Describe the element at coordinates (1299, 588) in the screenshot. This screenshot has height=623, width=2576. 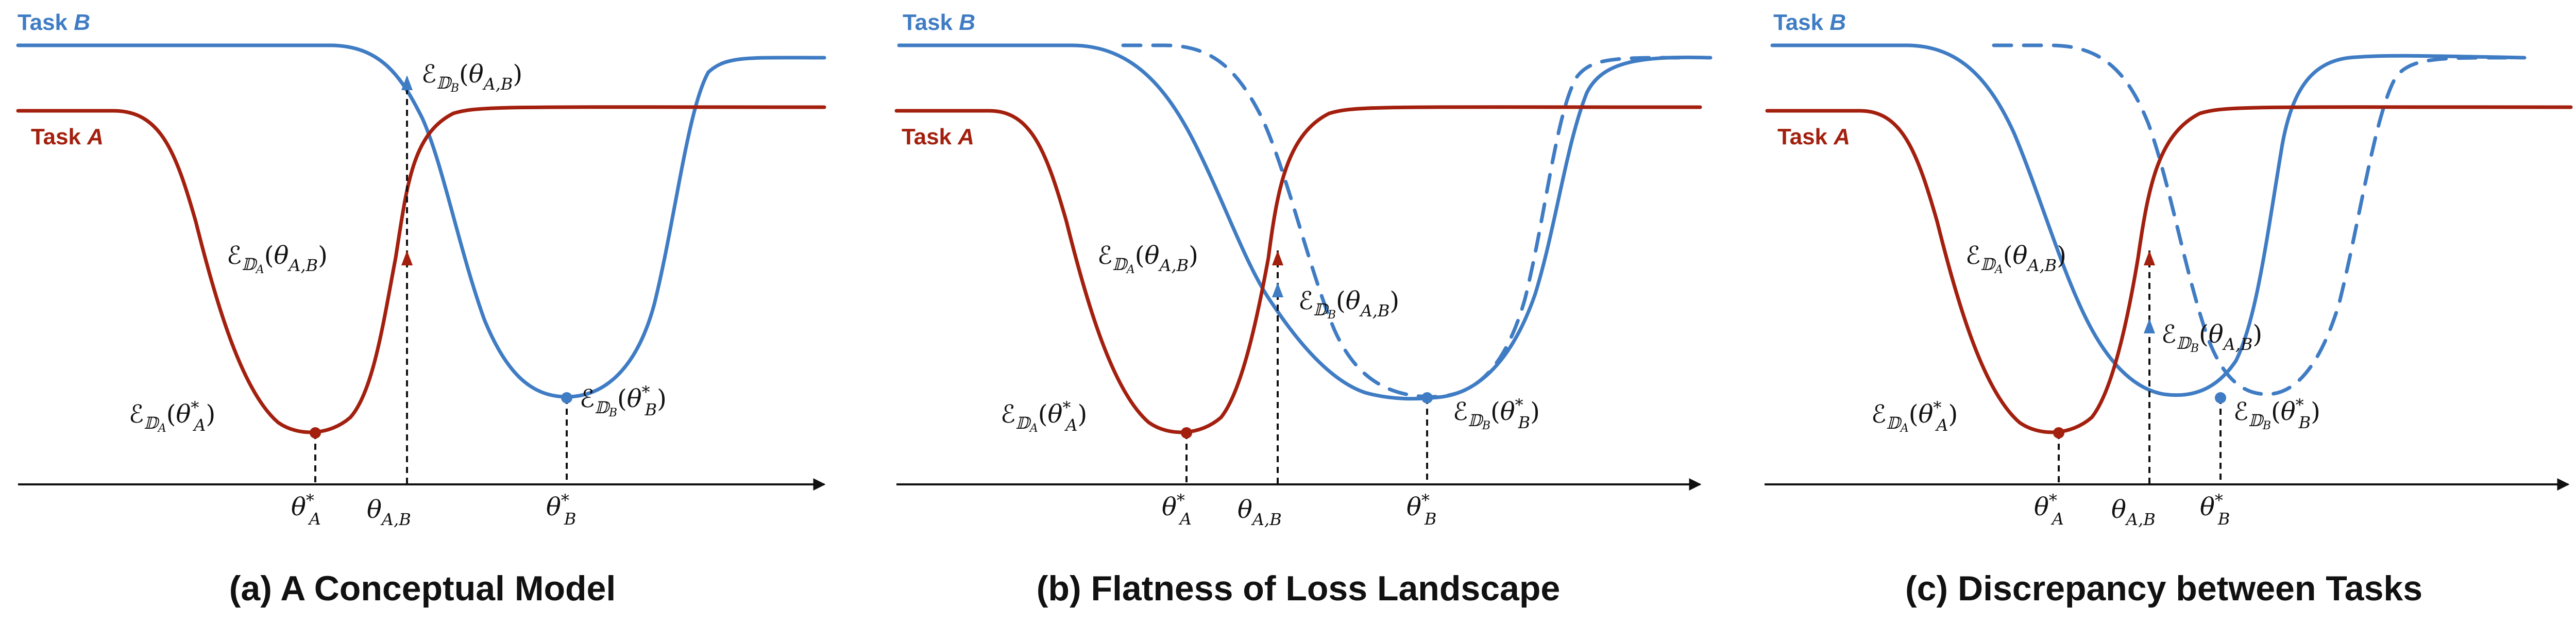
I see `panel-b-caption: (b) Flatness of Loss Landscape` at that location.